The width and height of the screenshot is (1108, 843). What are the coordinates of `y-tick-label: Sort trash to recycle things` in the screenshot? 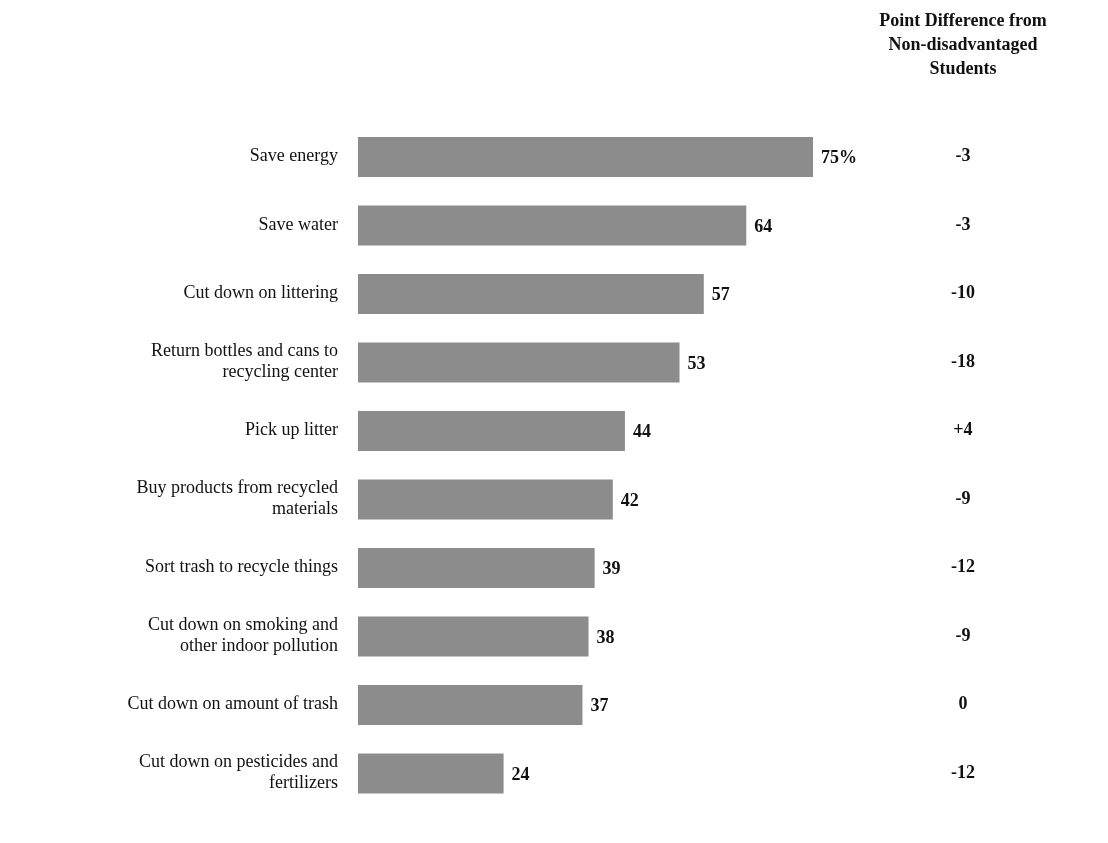 It's located at (241, 566).